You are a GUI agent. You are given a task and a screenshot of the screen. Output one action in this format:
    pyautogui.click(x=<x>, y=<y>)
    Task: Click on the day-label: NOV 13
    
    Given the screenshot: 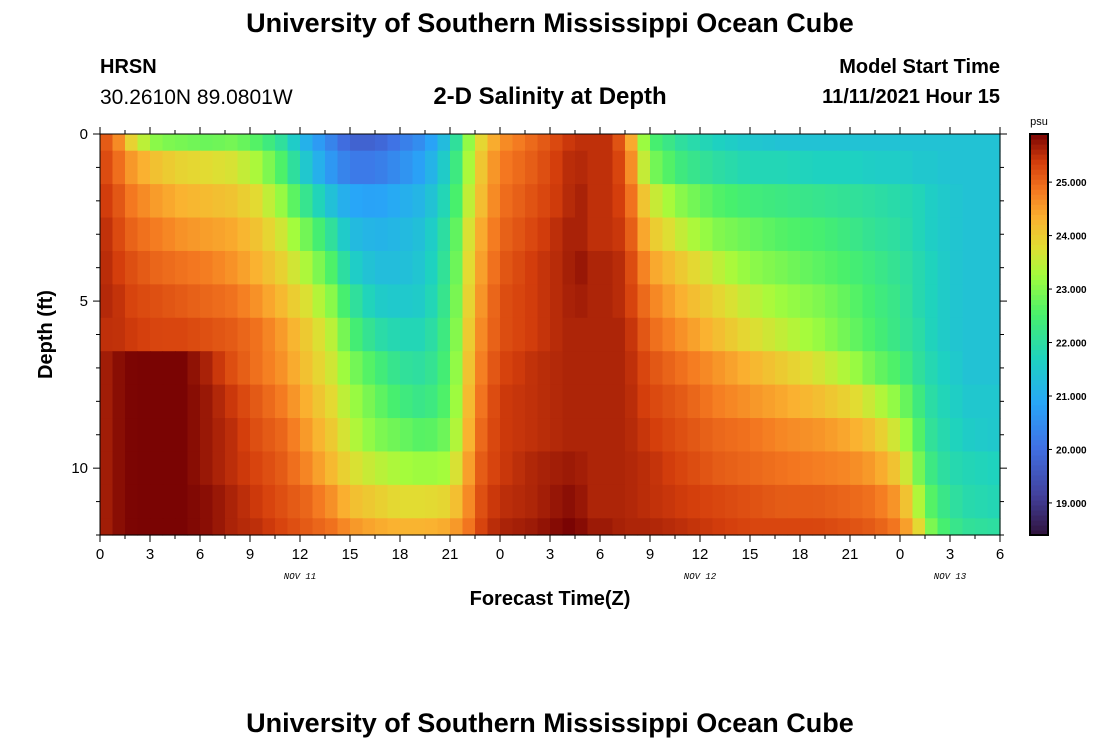 What is the action you would take?
    pyautogui.click(x=950, y=577)
    